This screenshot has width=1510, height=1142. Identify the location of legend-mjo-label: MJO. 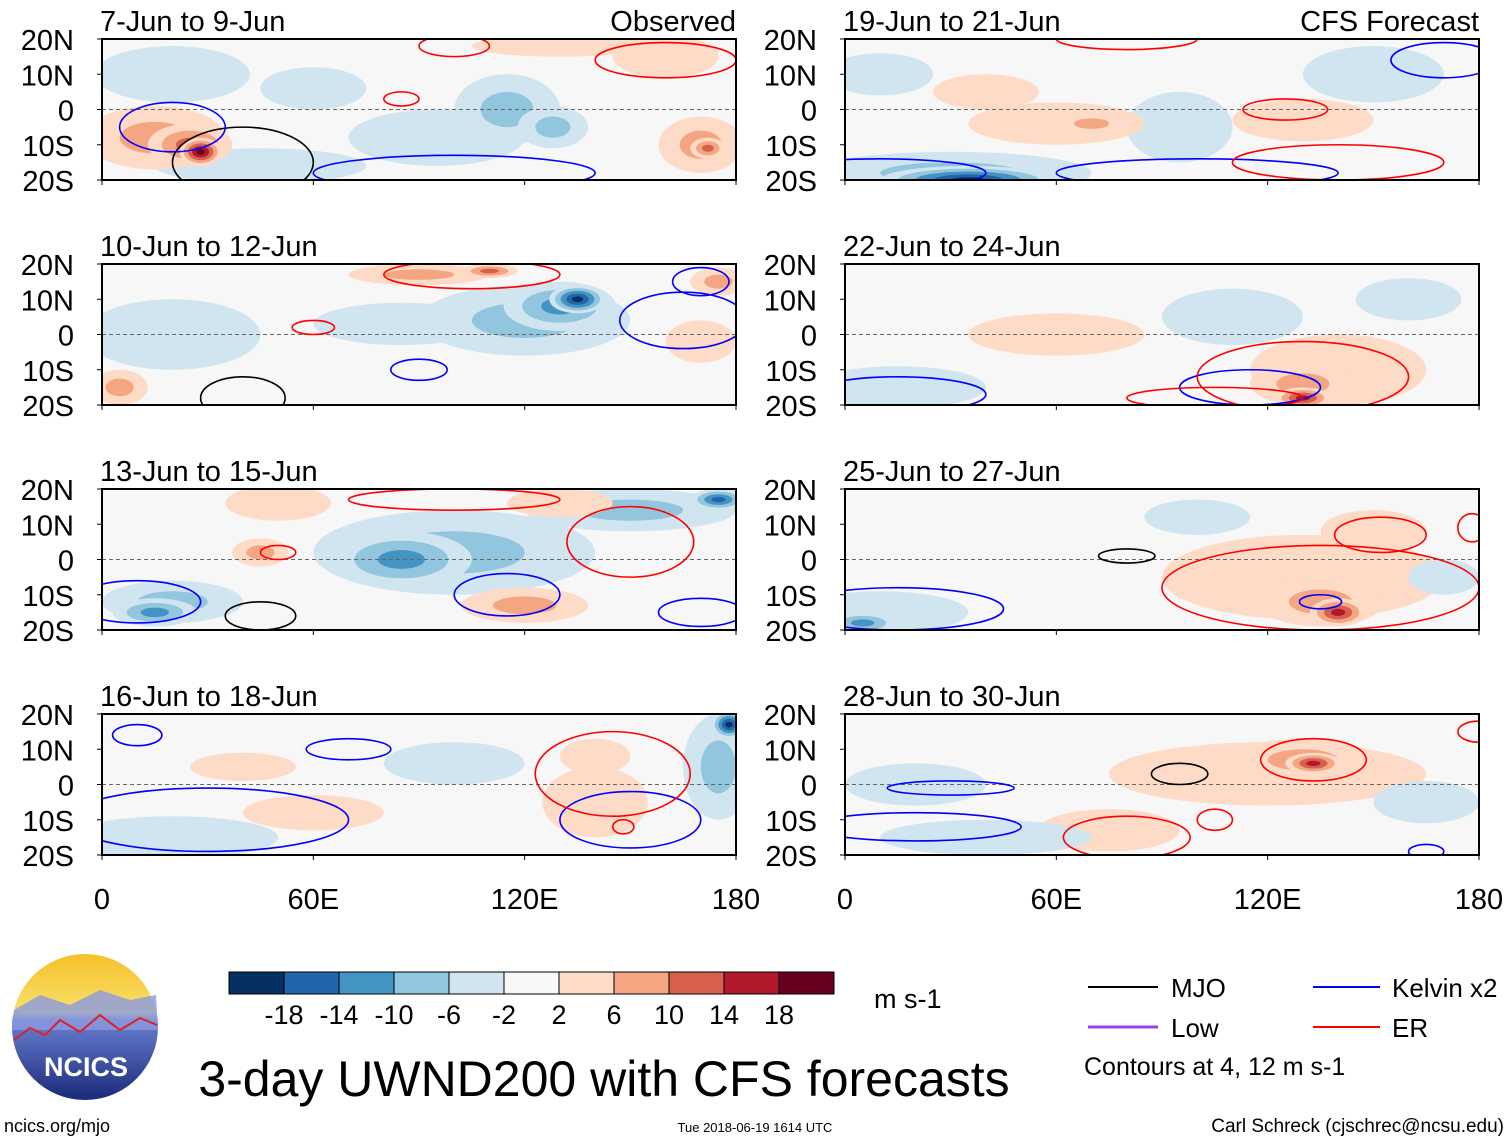
(1198, 988).